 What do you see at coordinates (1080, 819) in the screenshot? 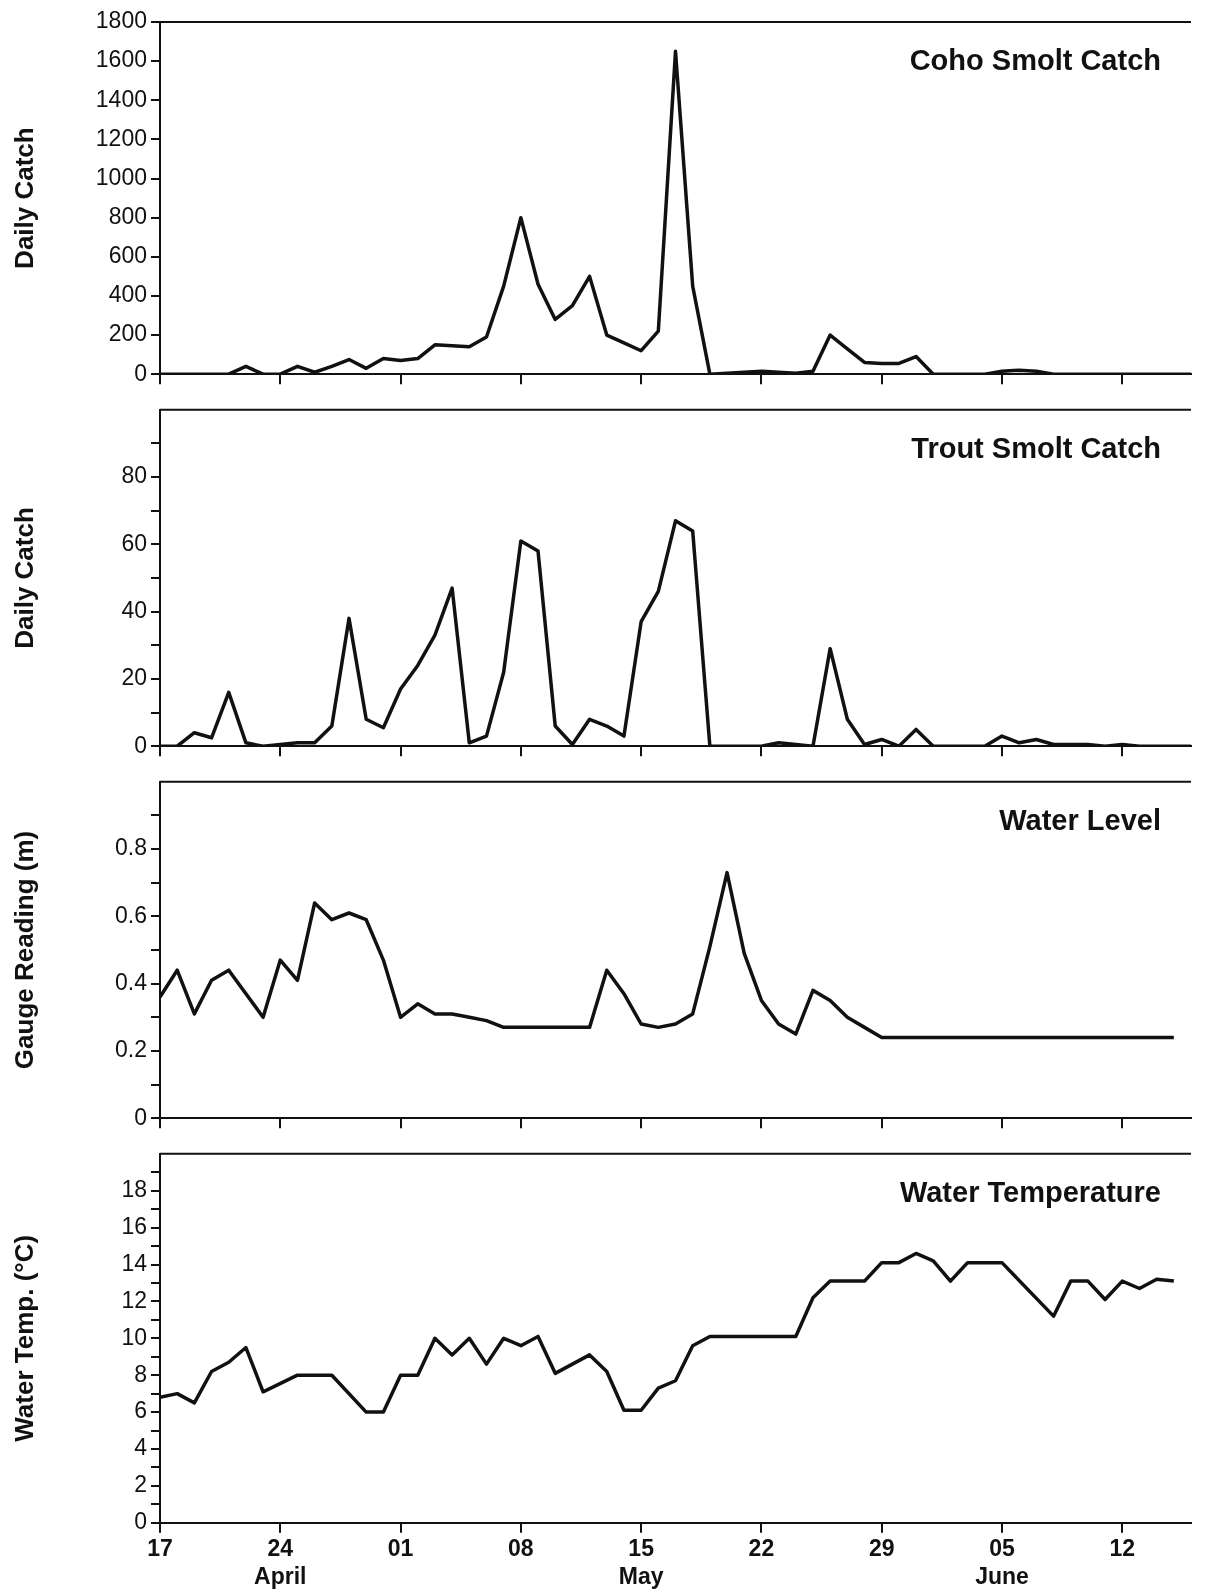
I see `text: Water Level` at bounding box center [1080, 819].